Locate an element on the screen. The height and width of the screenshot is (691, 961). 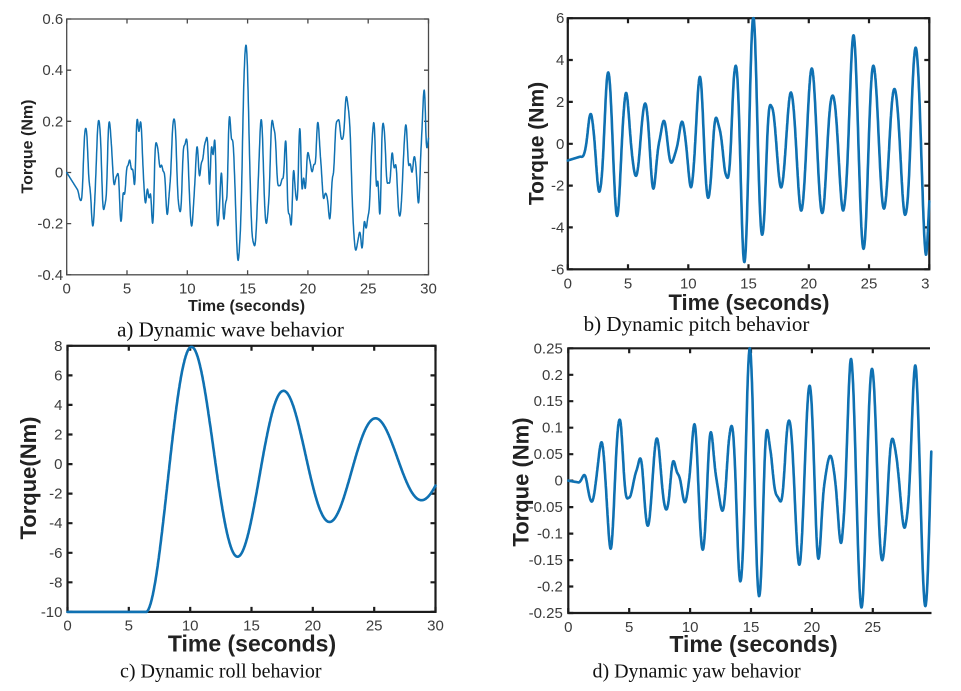
svg-text: d) Dynamic yaw behavior is located at coordinates (696, 672).